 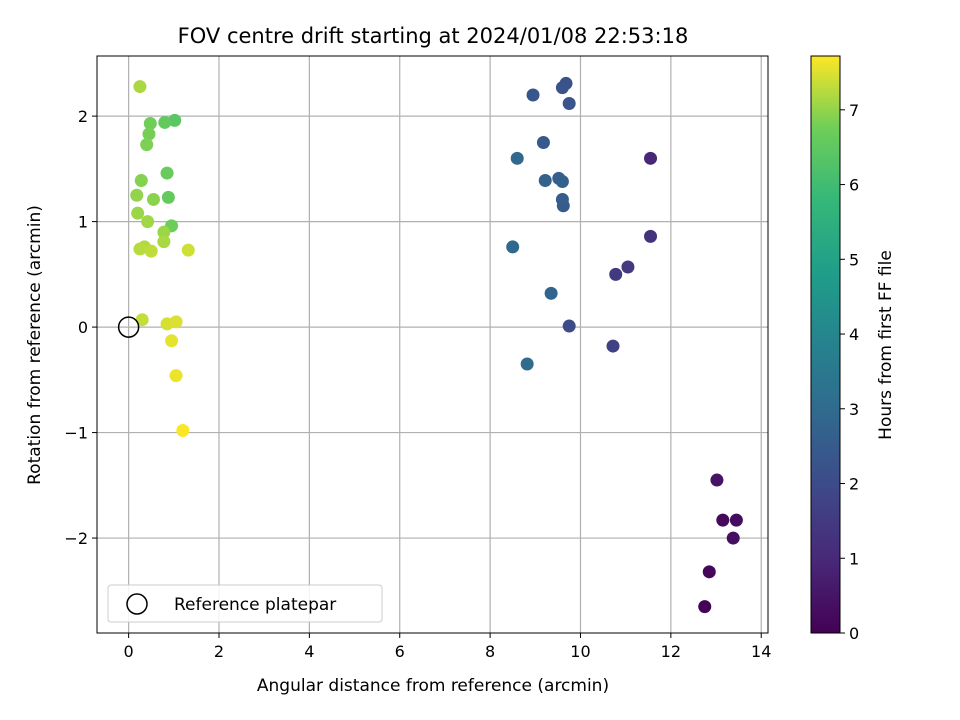 What do you see at coordinates (129, 651) in the screenshot?
I see `x-tick-label: 0` at bounding box center [129, 651].